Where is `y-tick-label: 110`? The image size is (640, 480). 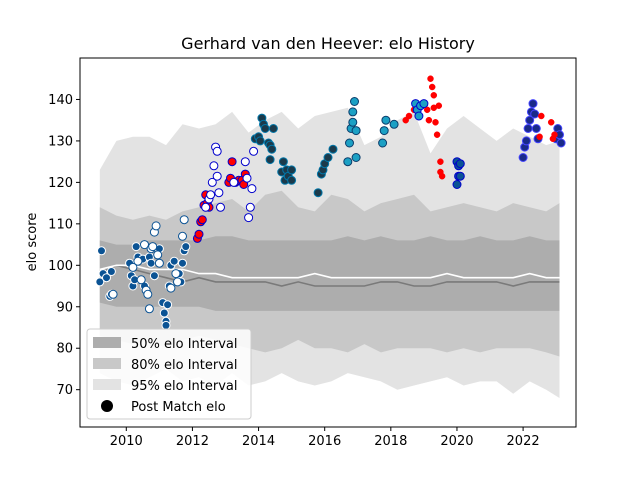
y-tick-label: 110 is located at coordinates (60, 224).